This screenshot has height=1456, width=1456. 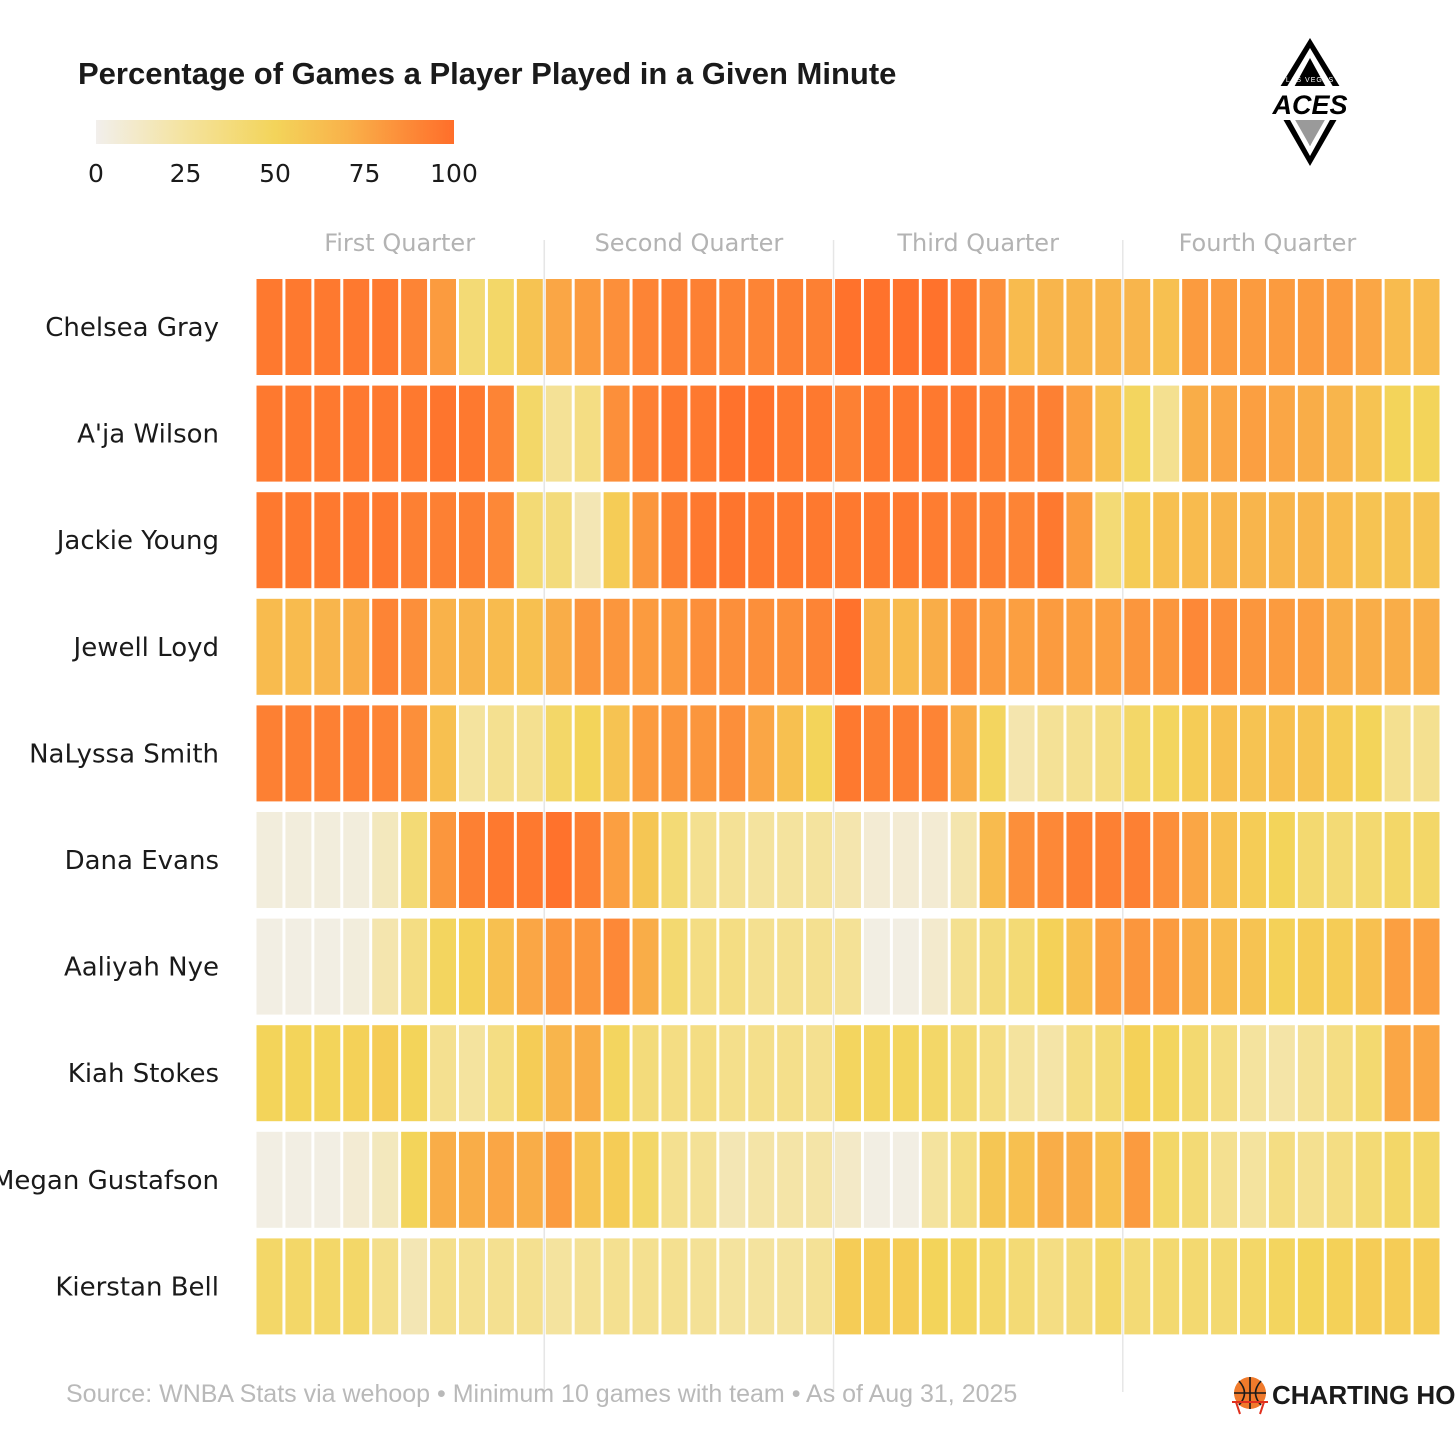 I want to click on quarter-label-3: Third Quarter, so click(x=977, y=243).